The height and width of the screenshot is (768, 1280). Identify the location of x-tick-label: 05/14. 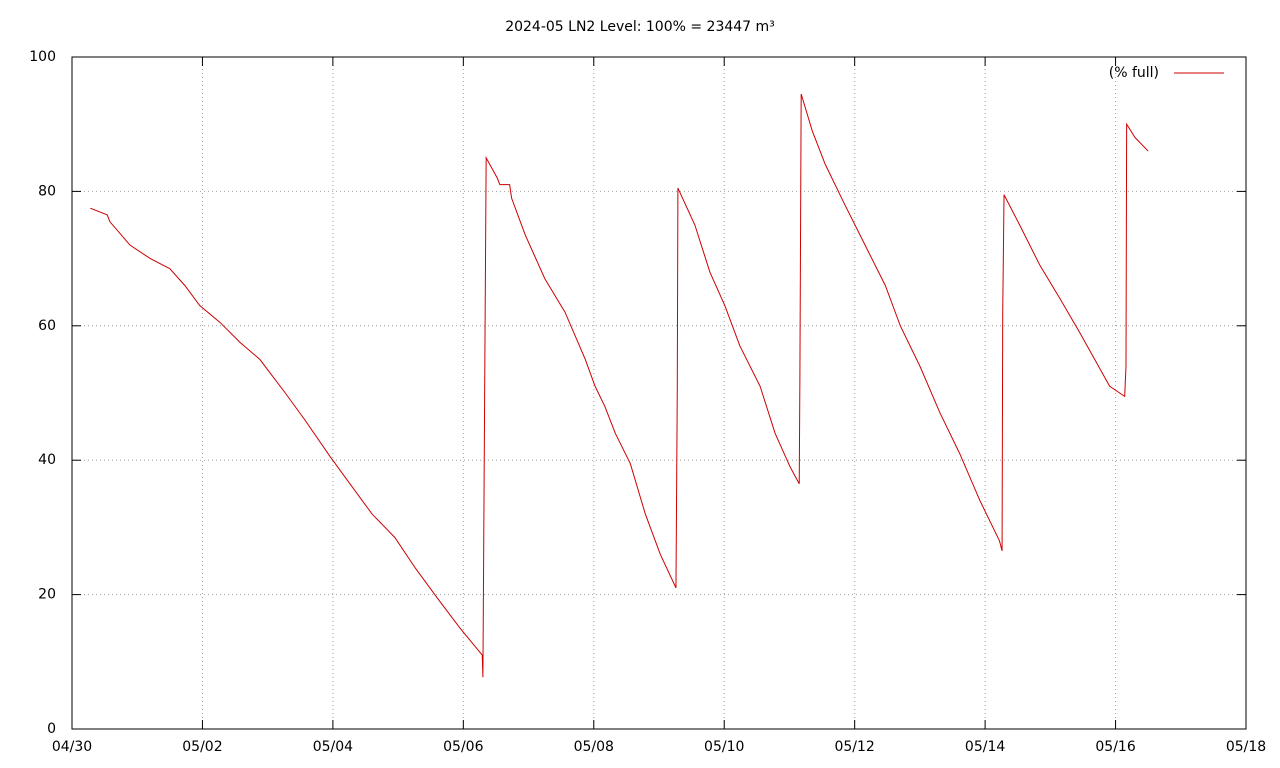
(985, 747).